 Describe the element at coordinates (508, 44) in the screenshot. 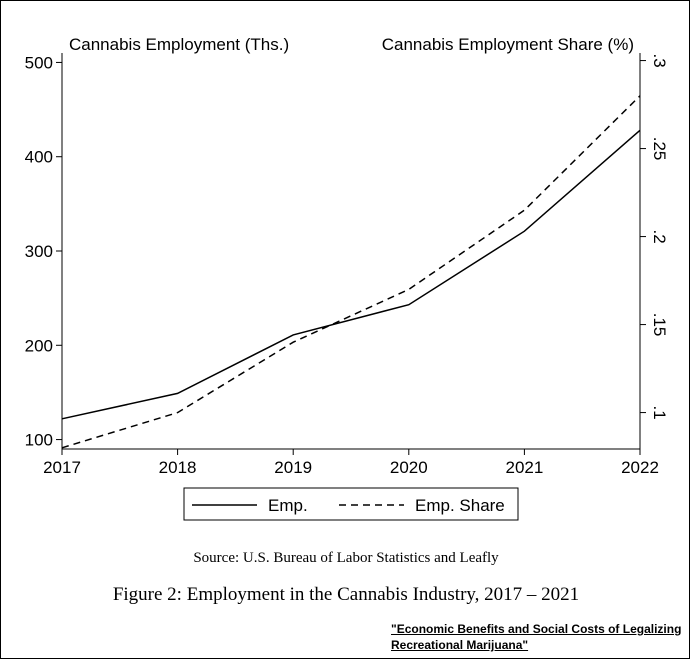

I see `right-axis-title: Cannabis Employment Share (%)` at that location.